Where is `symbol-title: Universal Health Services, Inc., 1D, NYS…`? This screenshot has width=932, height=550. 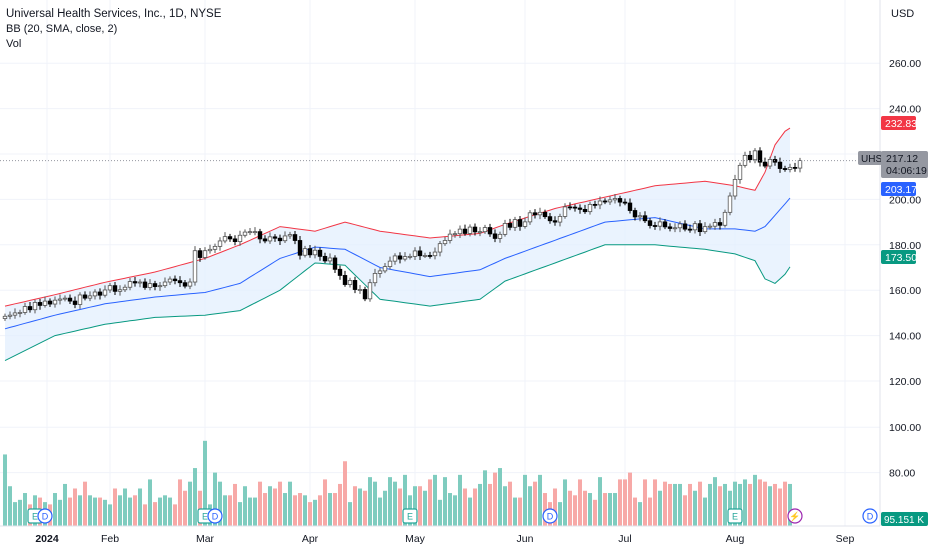
symbol-title: Universal Health Services, Inc., 1D, NYS… is located at coordinates (114, 14).